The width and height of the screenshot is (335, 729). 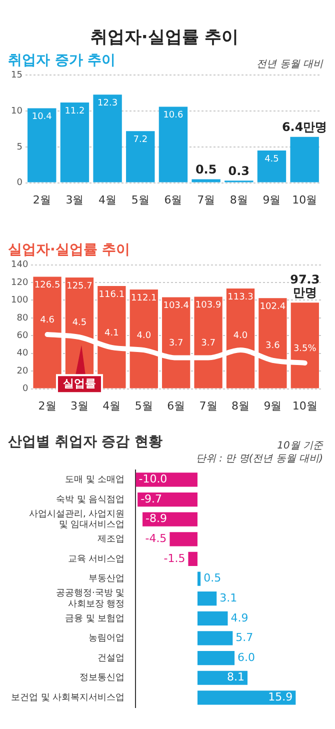 I want to click on data-label: 8.1, so click(x=236, y=677).